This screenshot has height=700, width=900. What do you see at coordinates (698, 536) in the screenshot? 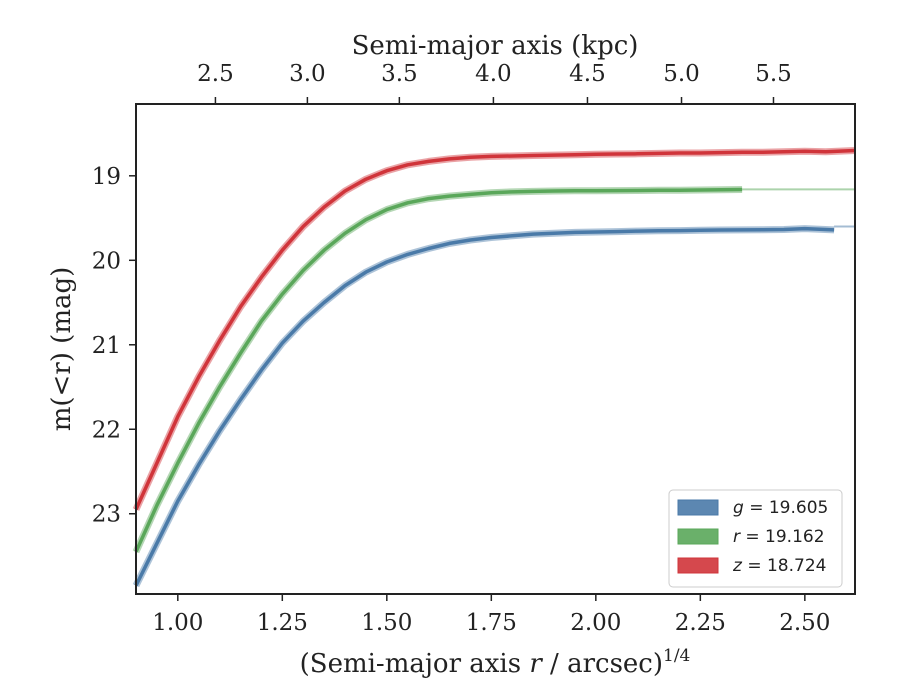
I see `legend-swatch-r` at bounding box center [698, 536].